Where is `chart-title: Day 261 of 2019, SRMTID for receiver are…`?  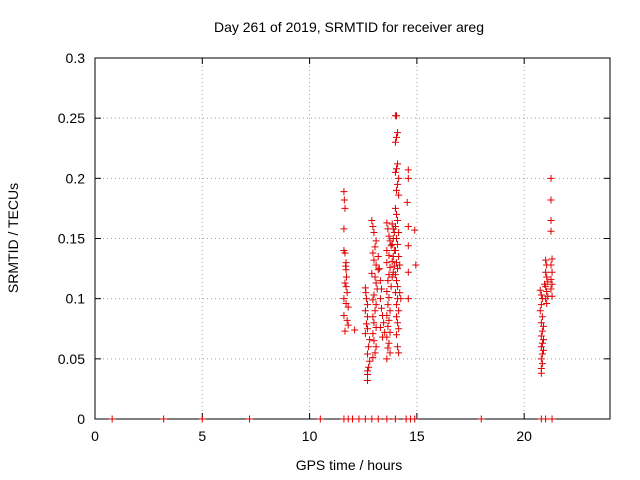 chart-title: Day 261 of 2019, SRMTID for receiver are… is located at coordinates (349, 27).